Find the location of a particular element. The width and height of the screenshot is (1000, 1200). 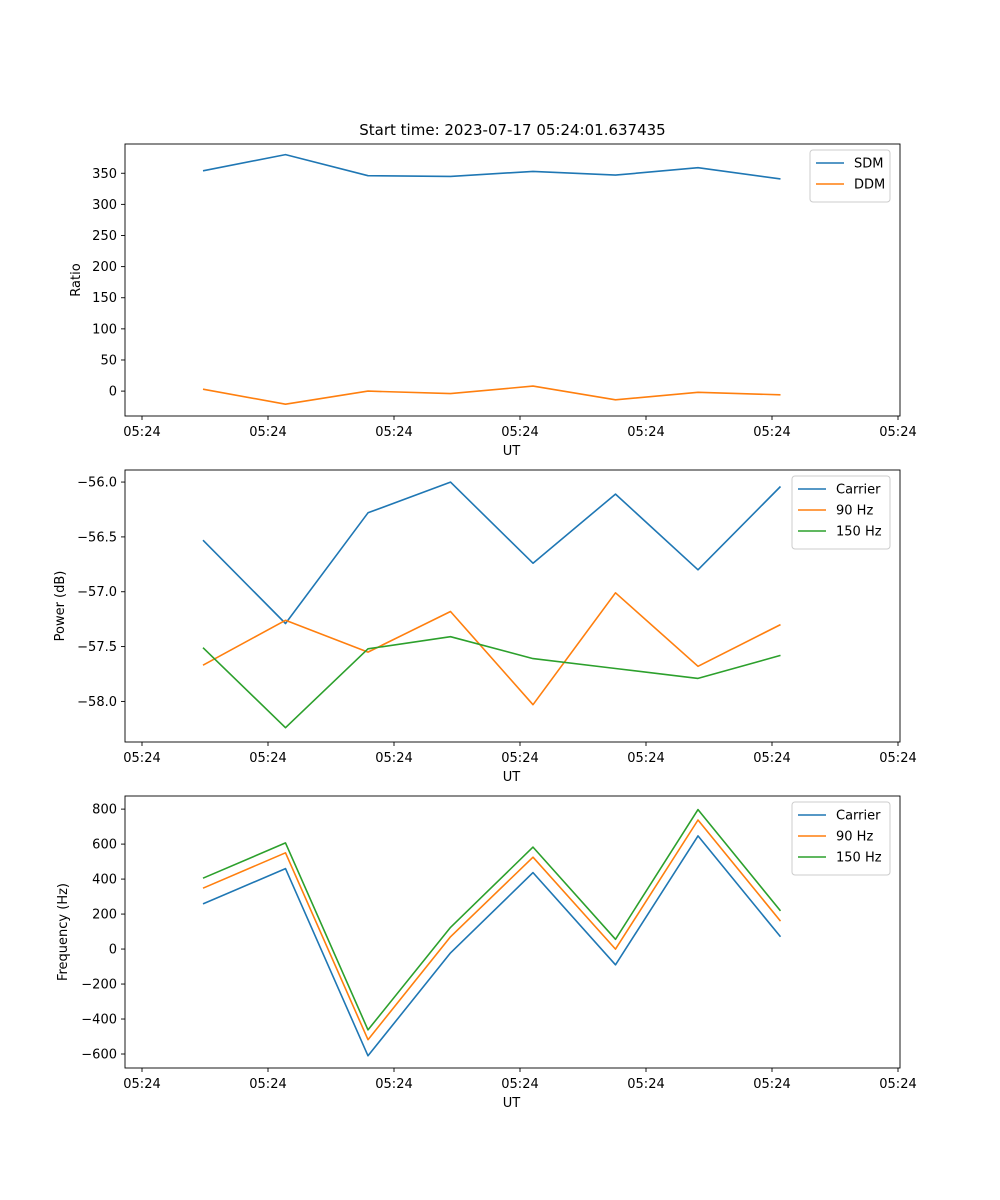

series-line-sdm is located at coordinates (491, 166).